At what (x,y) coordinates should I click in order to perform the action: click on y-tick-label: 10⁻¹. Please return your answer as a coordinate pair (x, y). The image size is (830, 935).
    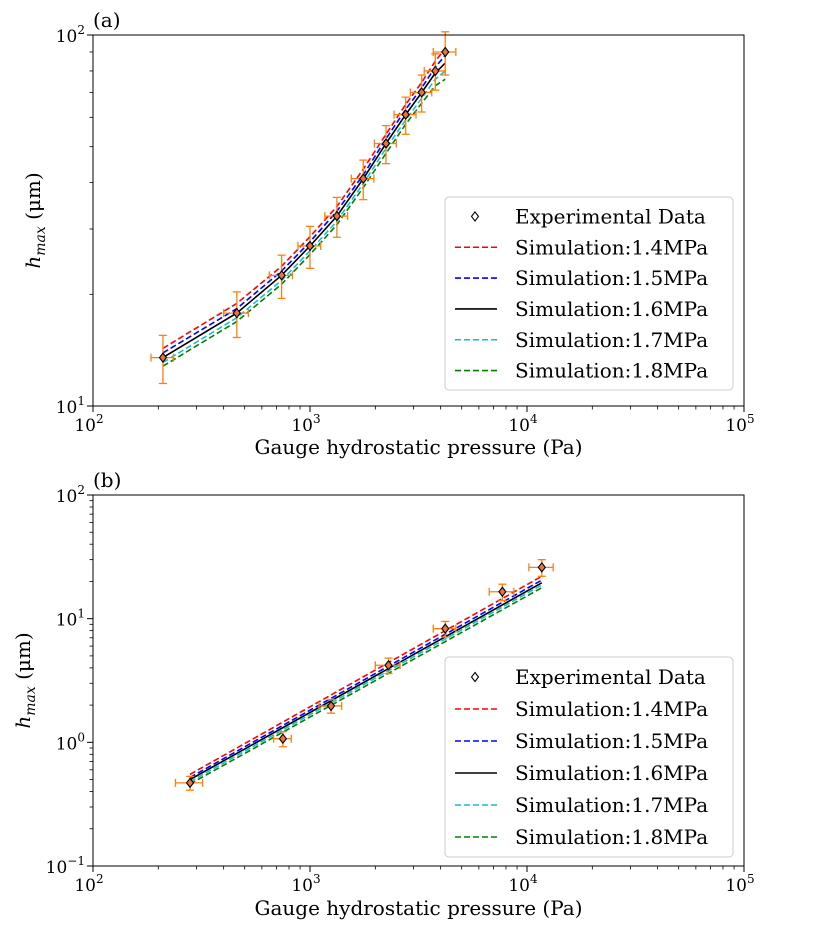
    Looking at the image, I should click on (65, 866).